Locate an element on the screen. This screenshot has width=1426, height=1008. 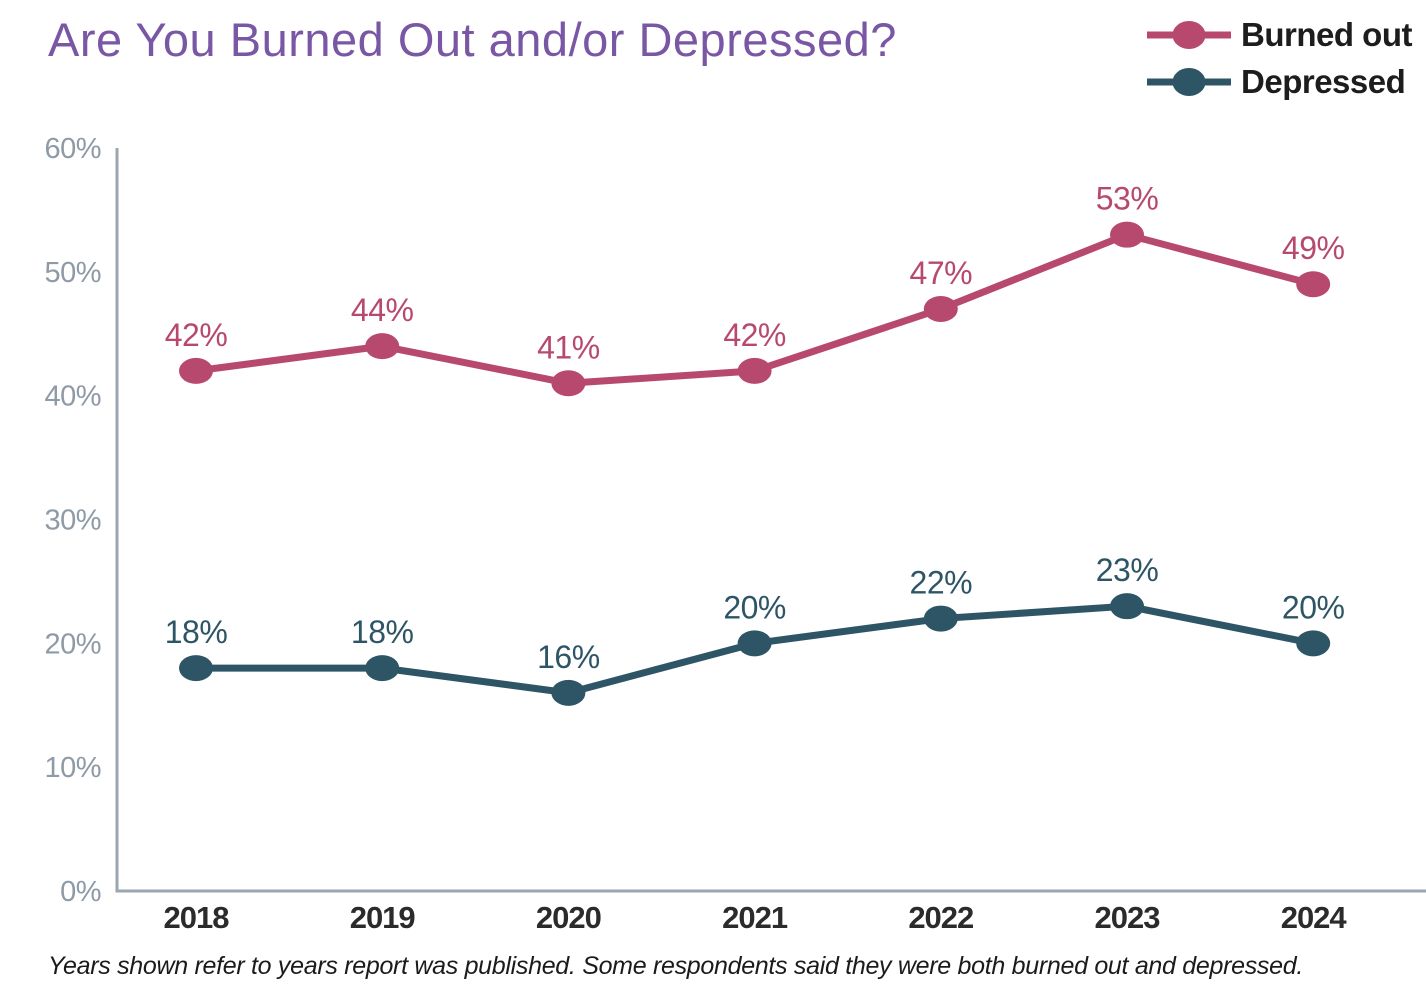
data-point-label: 49% is located at coordinates (1313, 248).